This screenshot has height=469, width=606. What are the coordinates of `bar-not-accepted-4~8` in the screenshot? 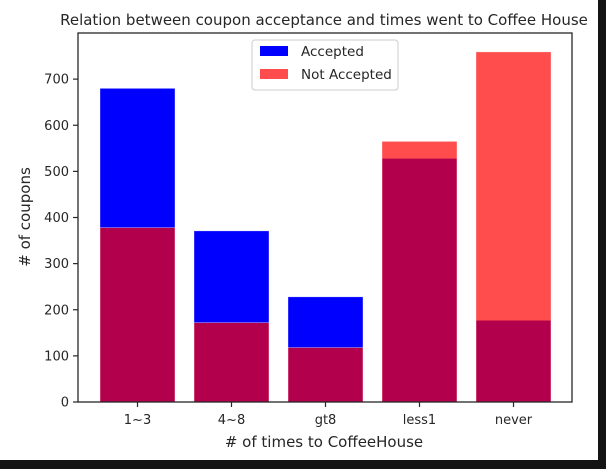 It's located at (231, 362).